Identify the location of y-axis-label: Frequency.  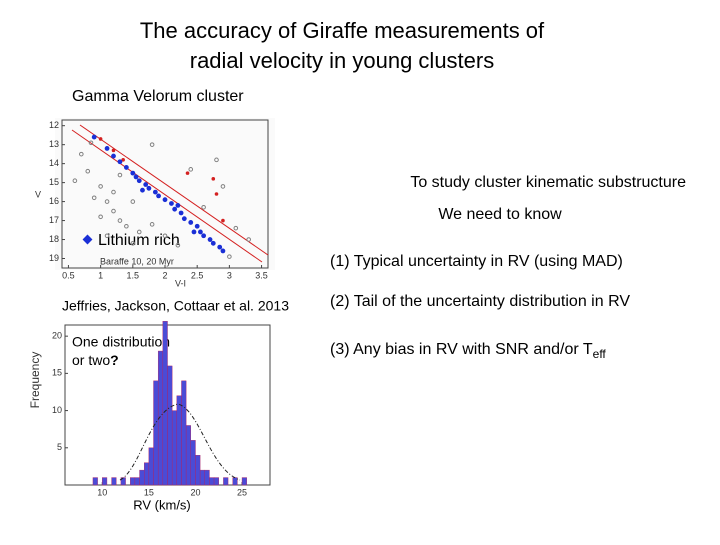
(35, 380).